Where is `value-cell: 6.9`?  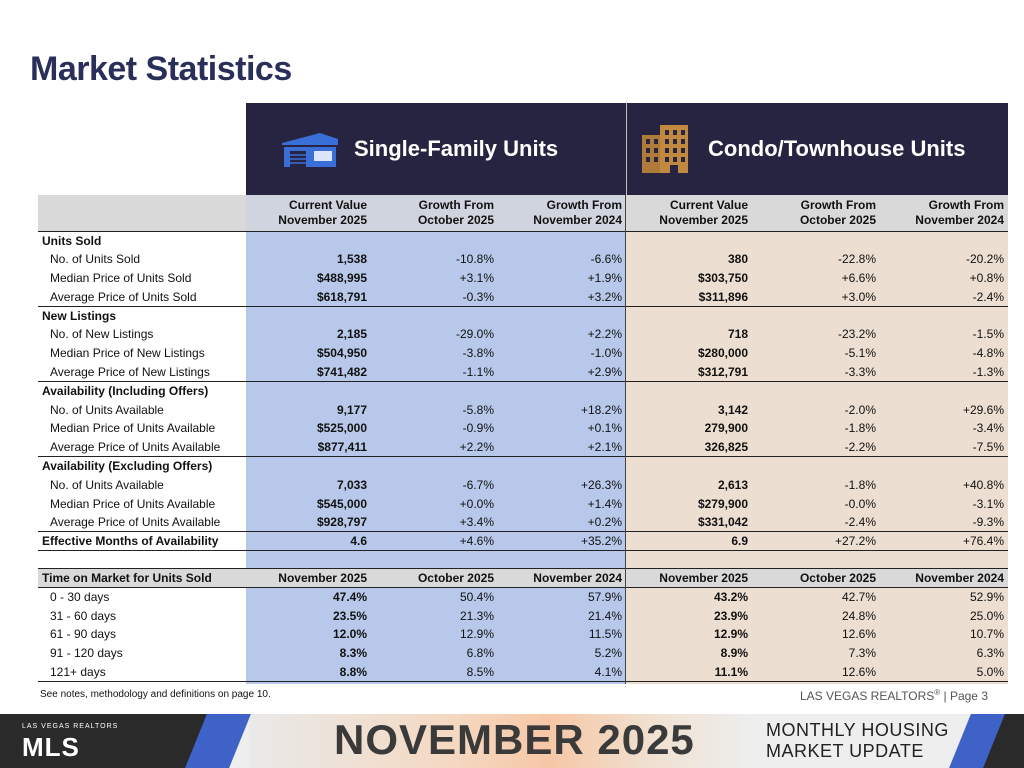 value-cell: 6.9 is located at coordinates (689, 541).